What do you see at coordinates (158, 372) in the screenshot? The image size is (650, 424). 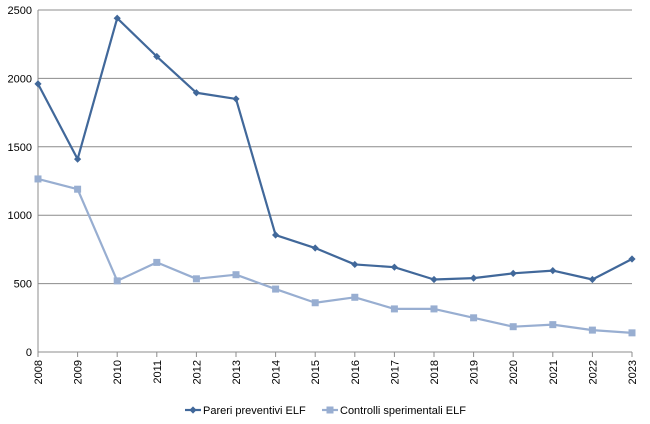 I see `x-tick-label: 2011` at bounding box center [158, 372].